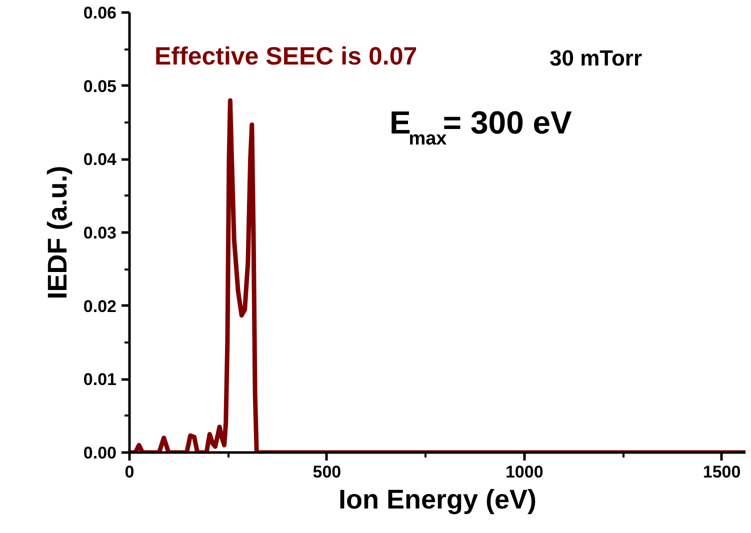 The image size is (751, 533). I want to click on annotation: 30 mTorr, so click(596, 58).